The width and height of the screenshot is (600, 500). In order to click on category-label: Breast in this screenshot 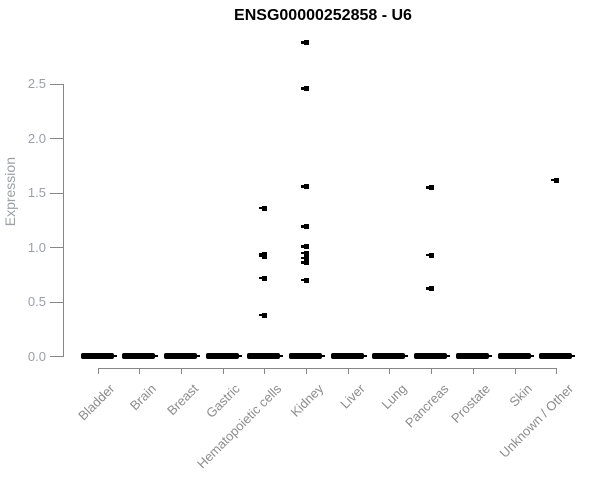, I will do `click(182, 400)`.